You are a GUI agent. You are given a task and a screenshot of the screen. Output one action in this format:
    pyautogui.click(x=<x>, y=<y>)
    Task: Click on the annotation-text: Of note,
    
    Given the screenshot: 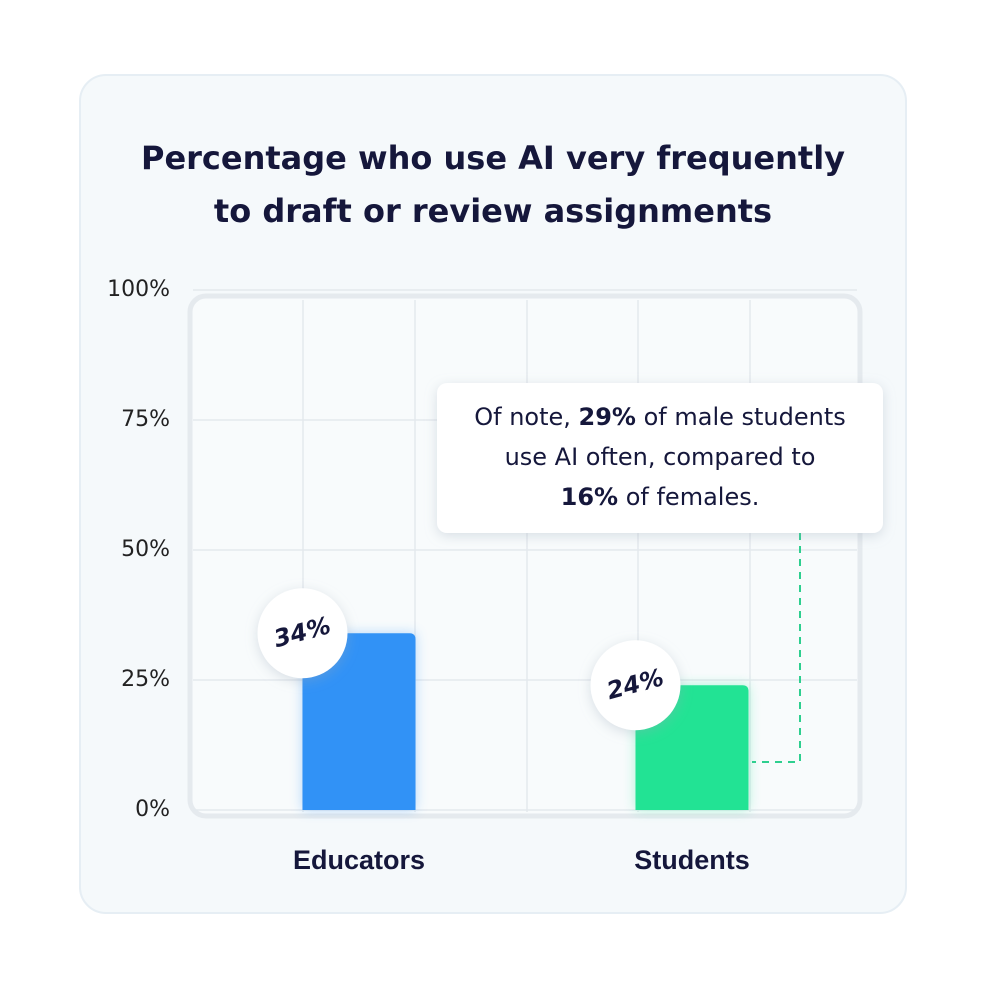 What is the action you would take?
    pyautogui.click(x=526, y=417)
    